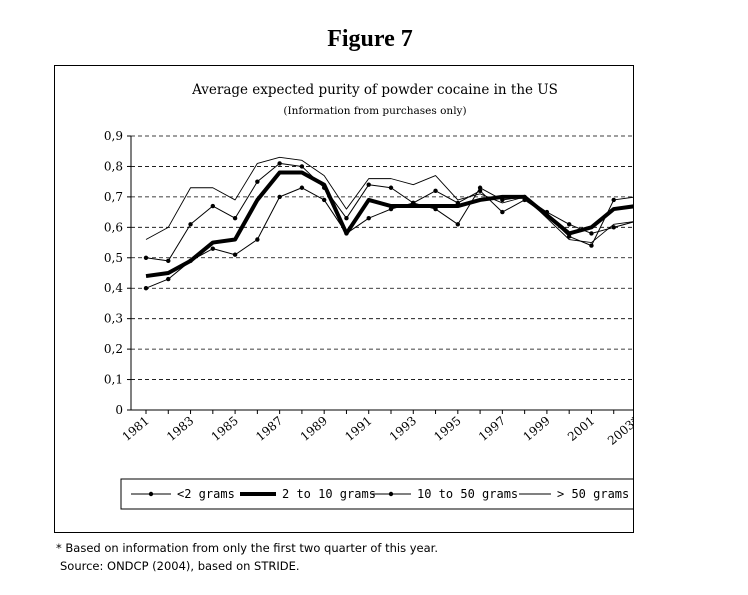 The width and height of the screenshot is (748, 595). I want to click on y-tick-labels: 0 0,1 0,2 0,3 0,4 0,5 0,6 0,7 0,8 0,9, so click(113, 273).